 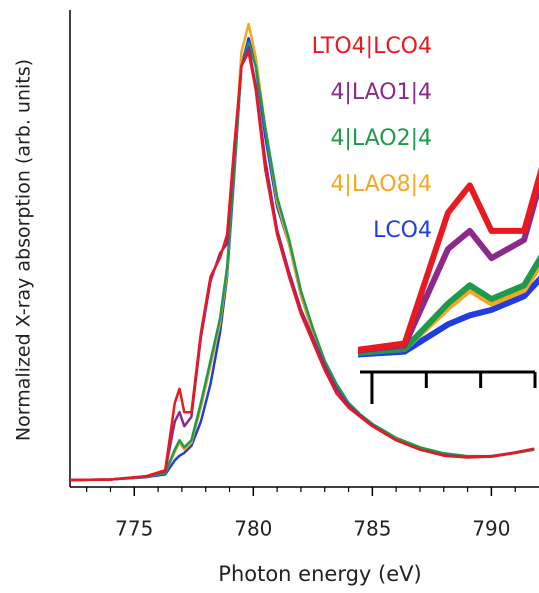 I want to click on legend-entry: 4|LAO2|4, so click(x=381, y=138).